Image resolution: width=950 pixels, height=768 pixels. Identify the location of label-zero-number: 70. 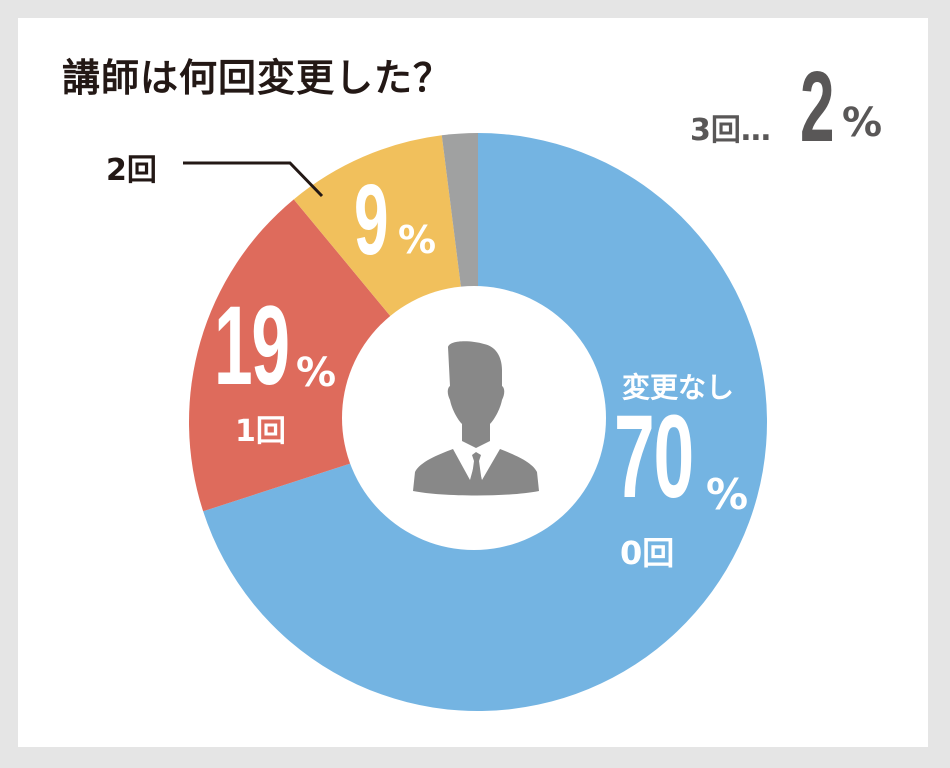
(654, 457).